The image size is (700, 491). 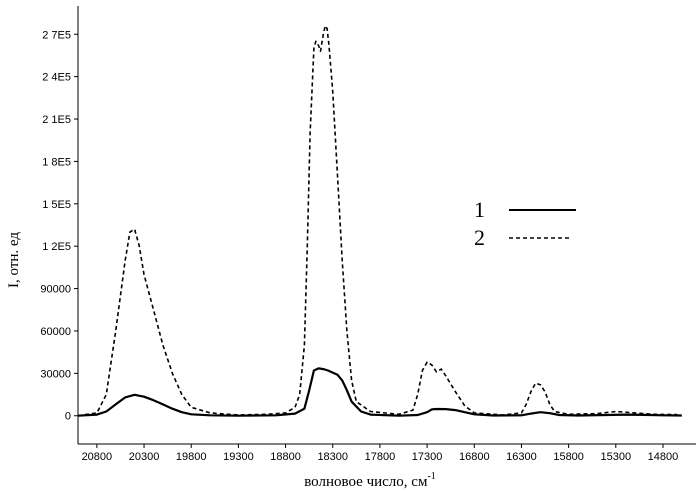 What do you see at coordinates (56, 205) in the screenshot?
I see `y-tick-label: 1 5E5` at bounding box center [56, 205].